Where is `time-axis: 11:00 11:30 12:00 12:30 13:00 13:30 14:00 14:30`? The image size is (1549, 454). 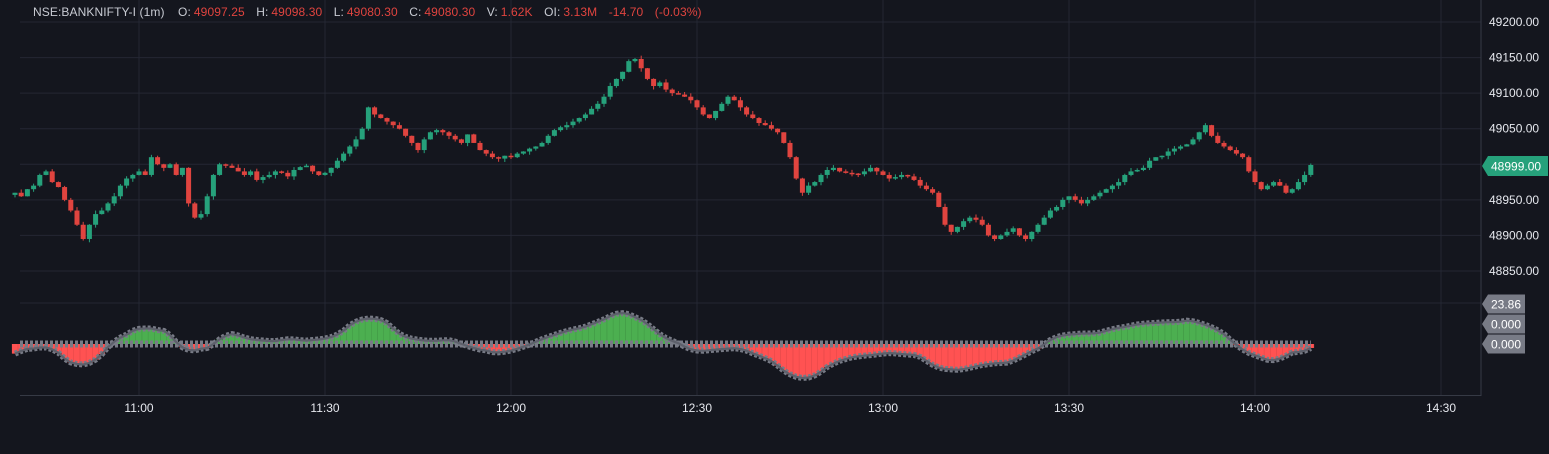 time-axis: 11:00 11:30 12:00 12:30 13:00 13:30 14:00 14:30 is located at coordinates (790, 408).